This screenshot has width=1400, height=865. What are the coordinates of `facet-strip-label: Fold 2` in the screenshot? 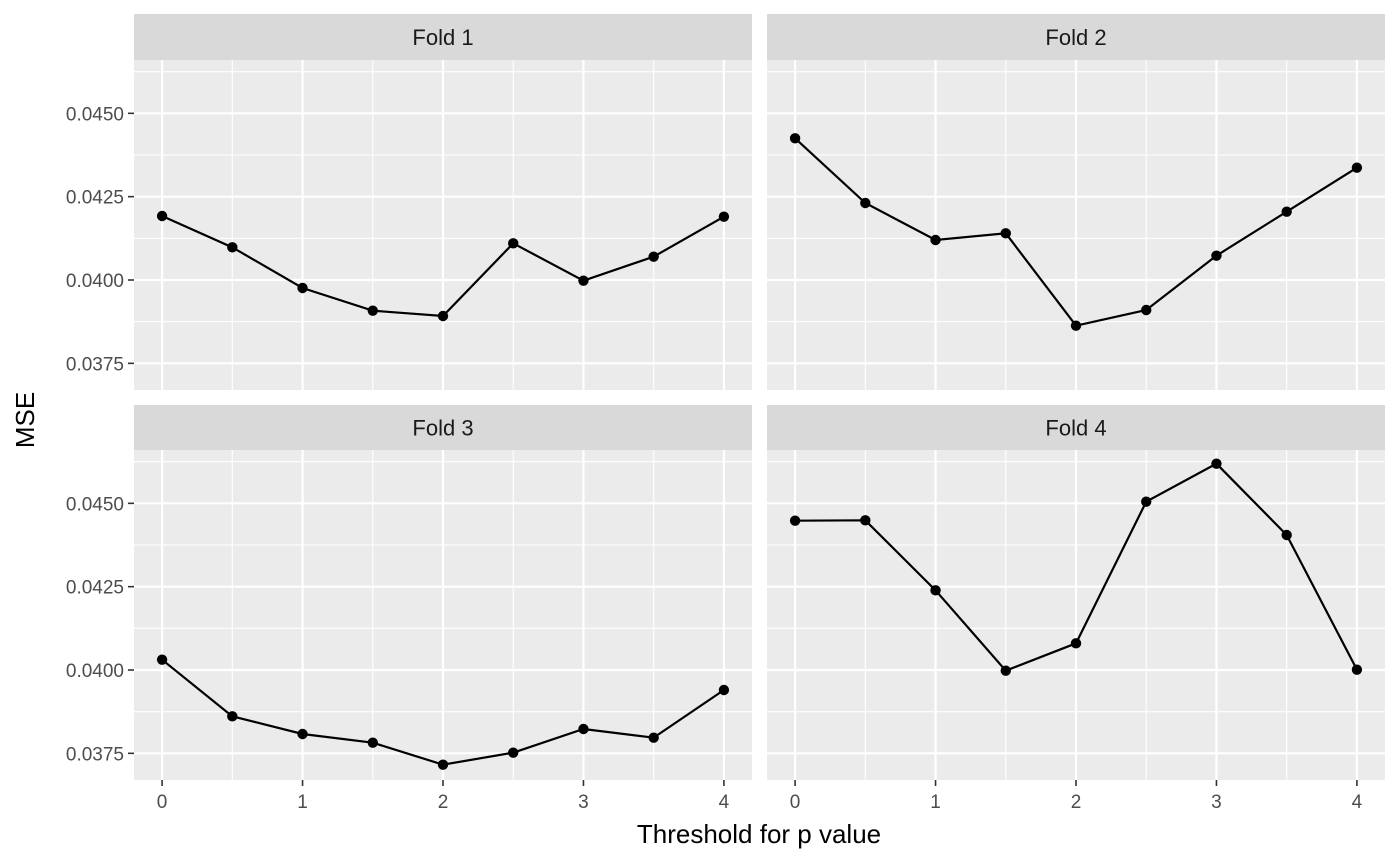 It's located at (1075, 37).